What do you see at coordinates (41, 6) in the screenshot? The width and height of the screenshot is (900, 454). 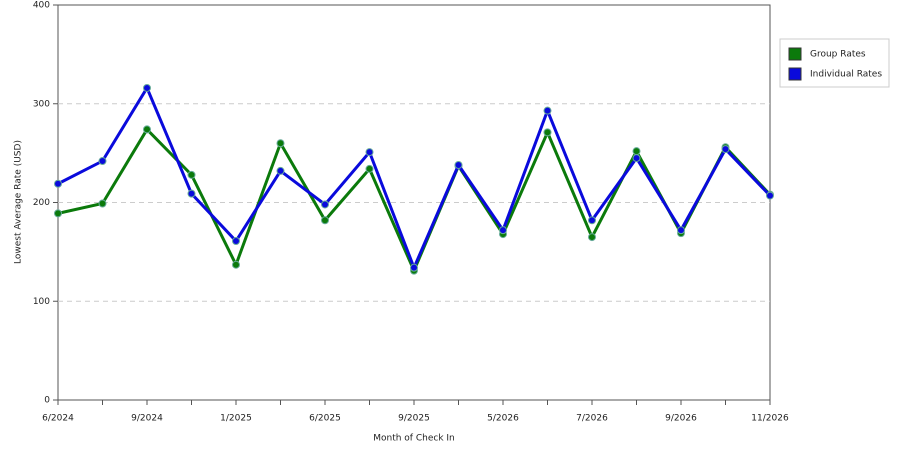 I see `y-tick-label: 400` at bounding box center [41, 6].